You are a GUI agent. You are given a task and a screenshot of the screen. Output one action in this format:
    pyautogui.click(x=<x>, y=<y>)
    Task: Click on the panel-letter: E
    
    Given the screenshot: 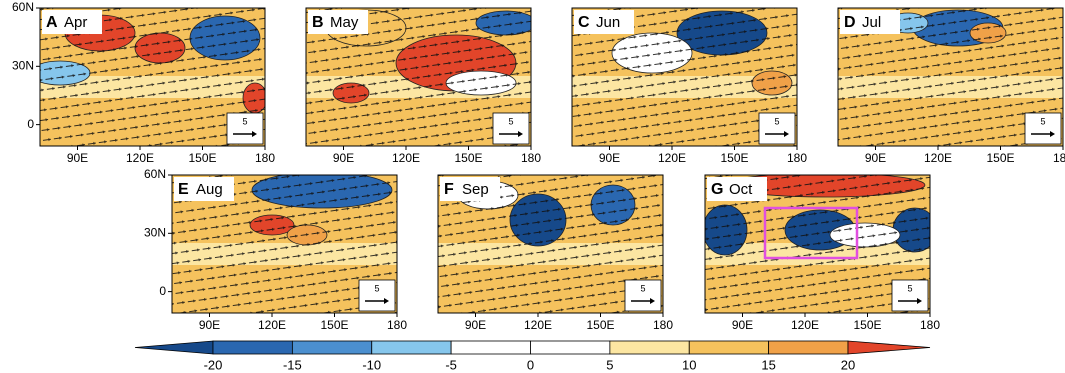 What is the action you would take?
    pyautogui.click(x=183, y=189)
    